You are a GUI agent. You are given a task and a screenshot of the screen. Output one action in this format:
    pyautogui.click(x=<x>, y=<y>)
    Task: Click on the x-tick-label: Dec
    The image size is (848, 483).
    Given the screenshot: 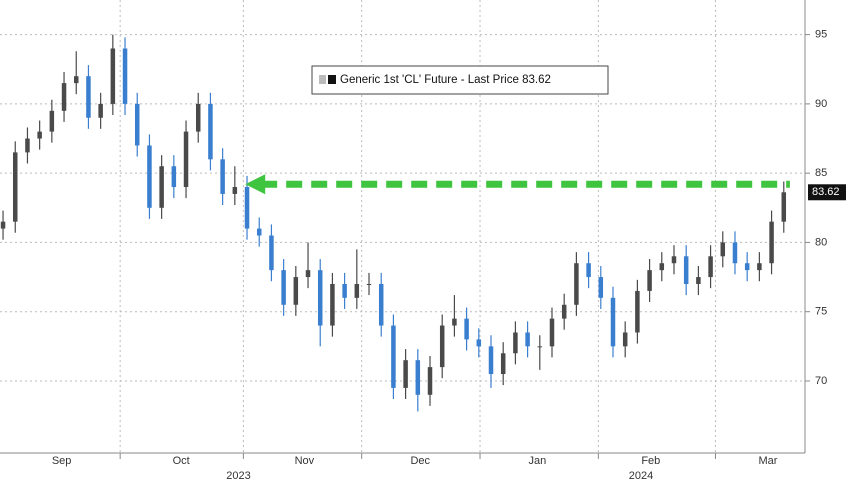 What is the action you would take?
    pyautogui.click(x=420, y=461)
    